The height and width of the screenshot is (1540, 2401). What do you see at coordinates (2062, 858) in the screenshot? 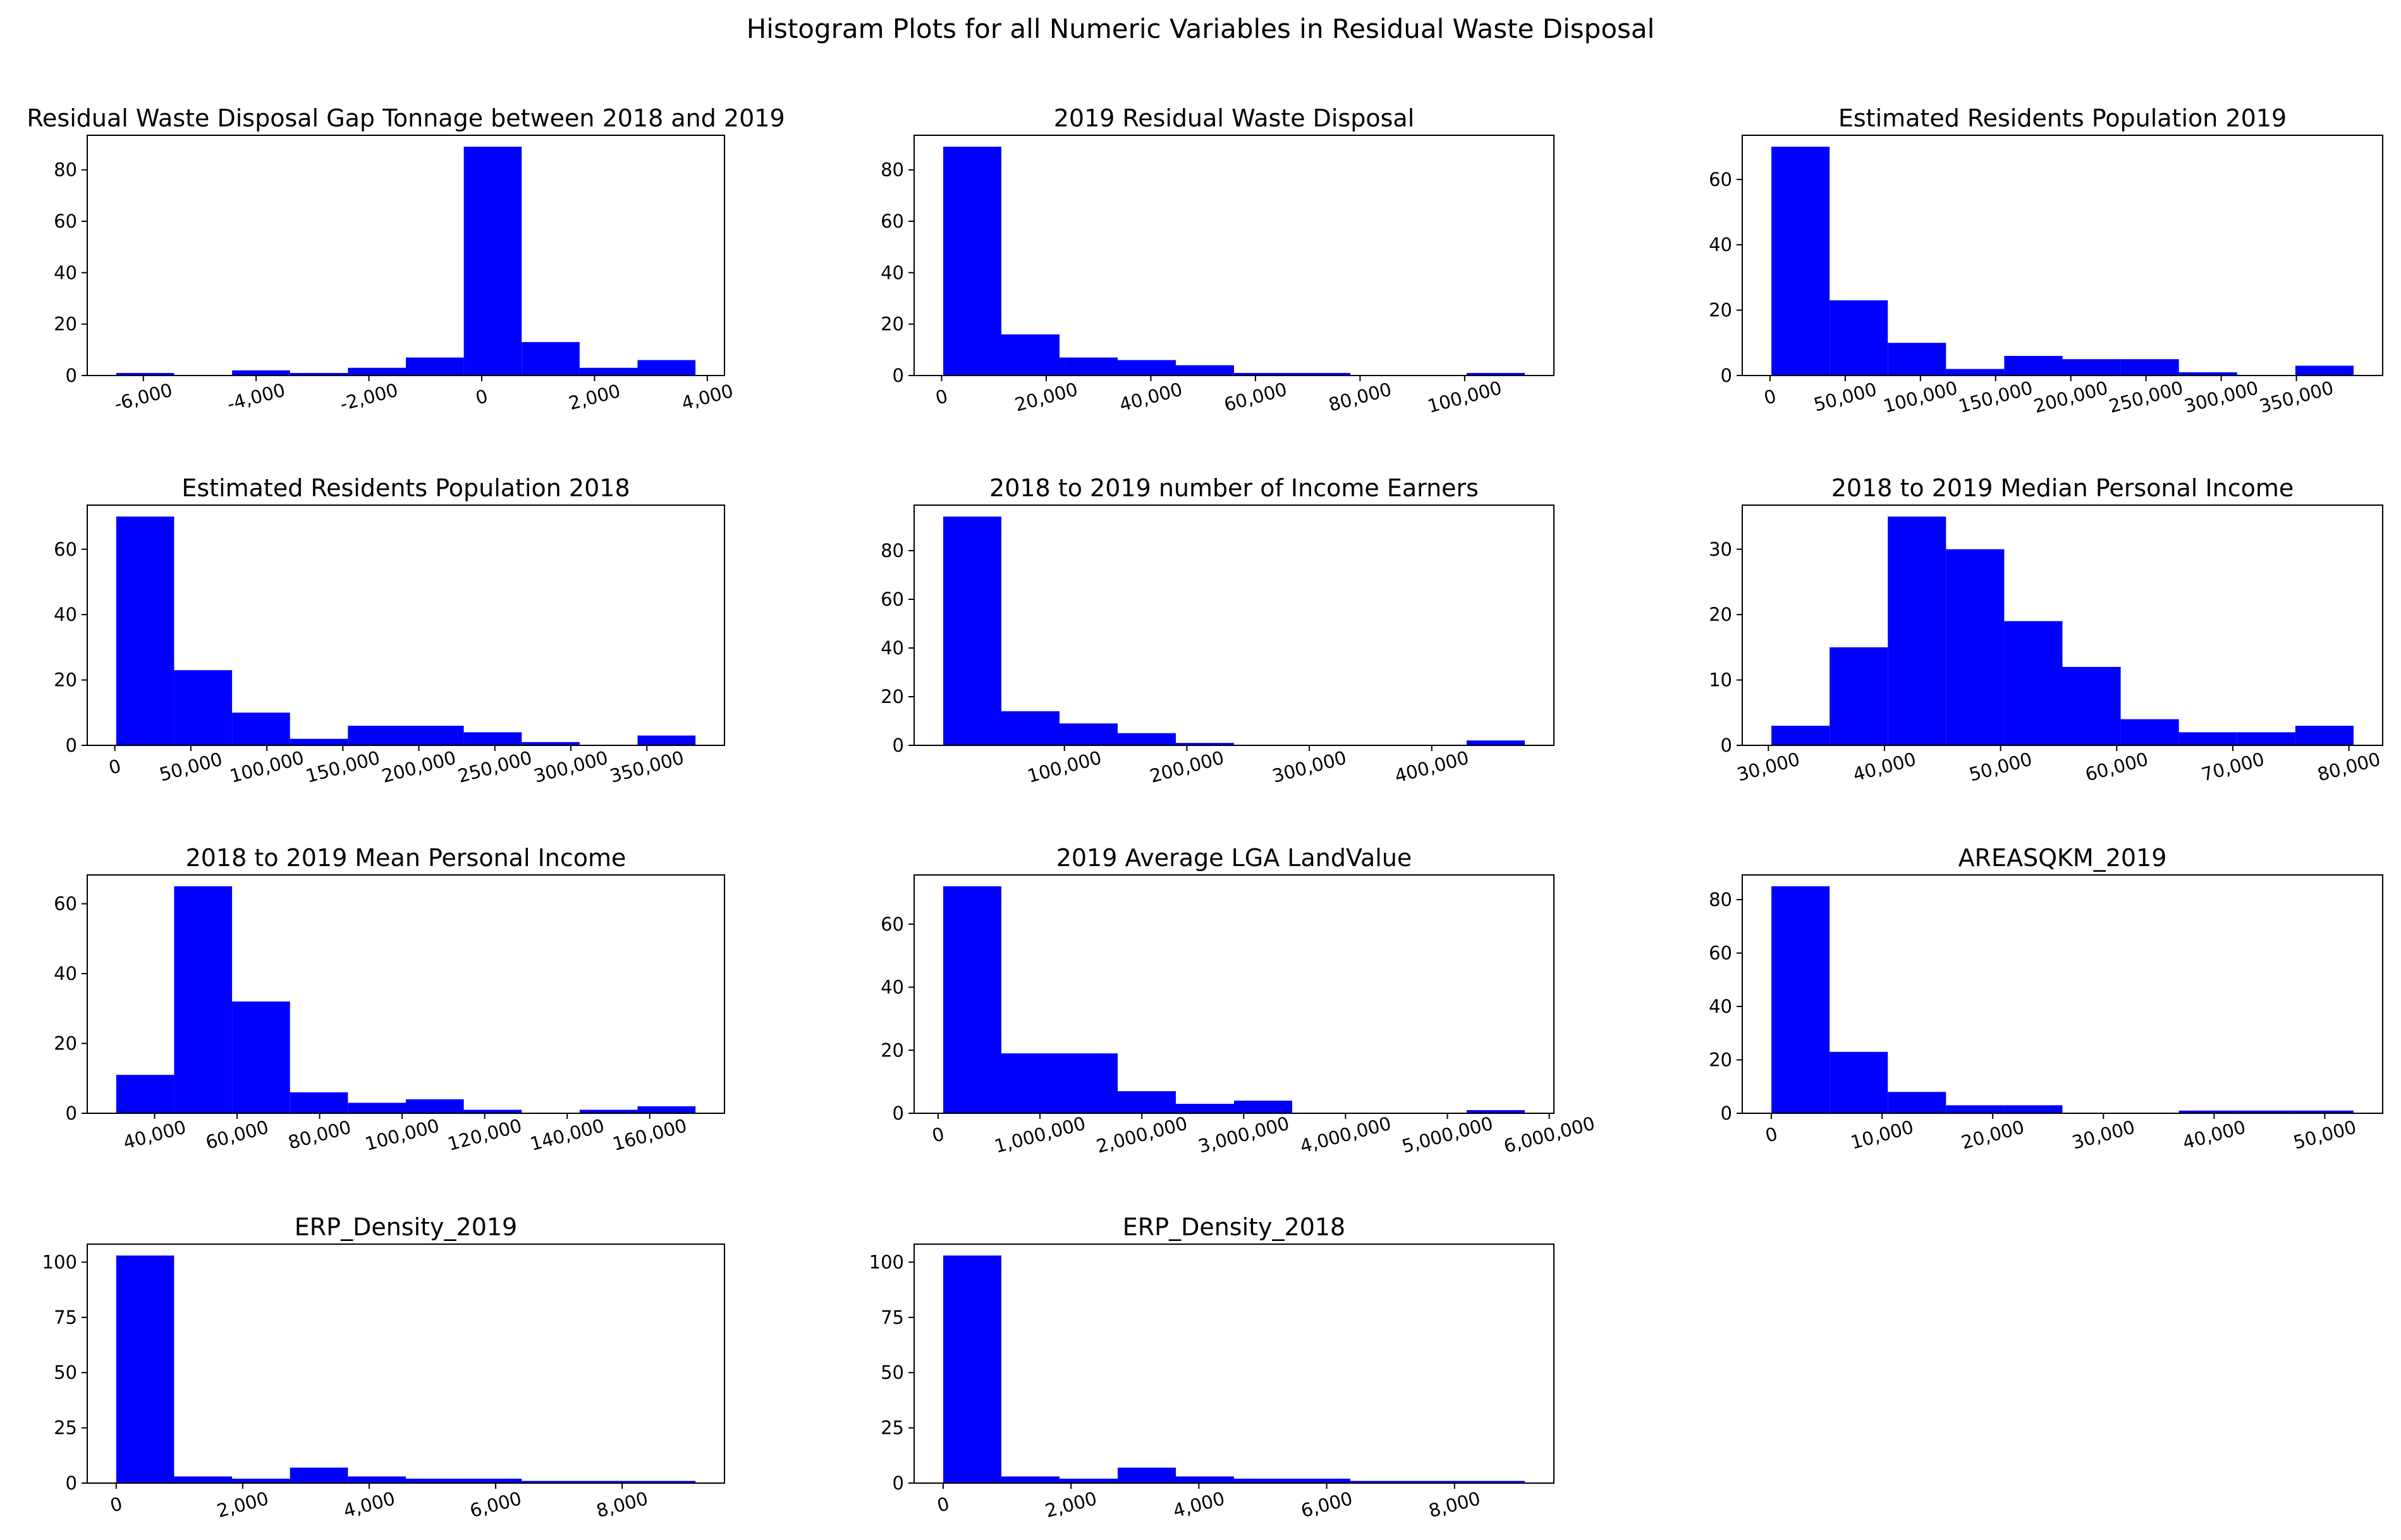
I see `subplot-title: AREASQKM_2019` at bounding box center [2062, 858].